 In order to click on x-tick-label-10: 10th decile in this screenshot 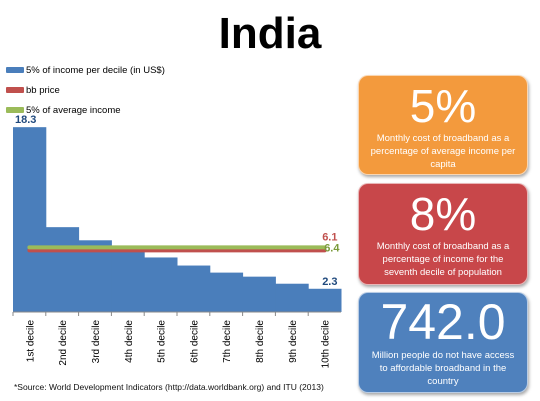, I will do `click(326, 344)`.